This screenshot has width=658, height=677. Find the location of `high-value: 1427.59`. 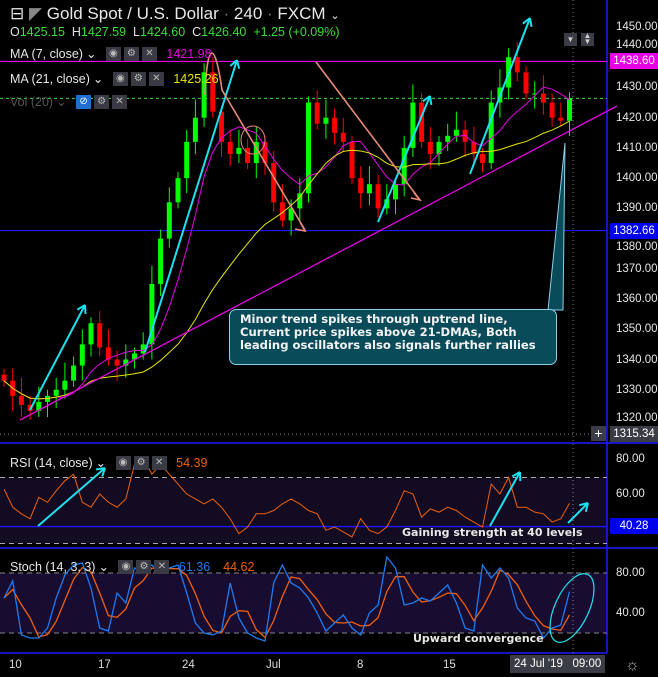

high-value: 1427.59 is located at coordinates (103, 32).